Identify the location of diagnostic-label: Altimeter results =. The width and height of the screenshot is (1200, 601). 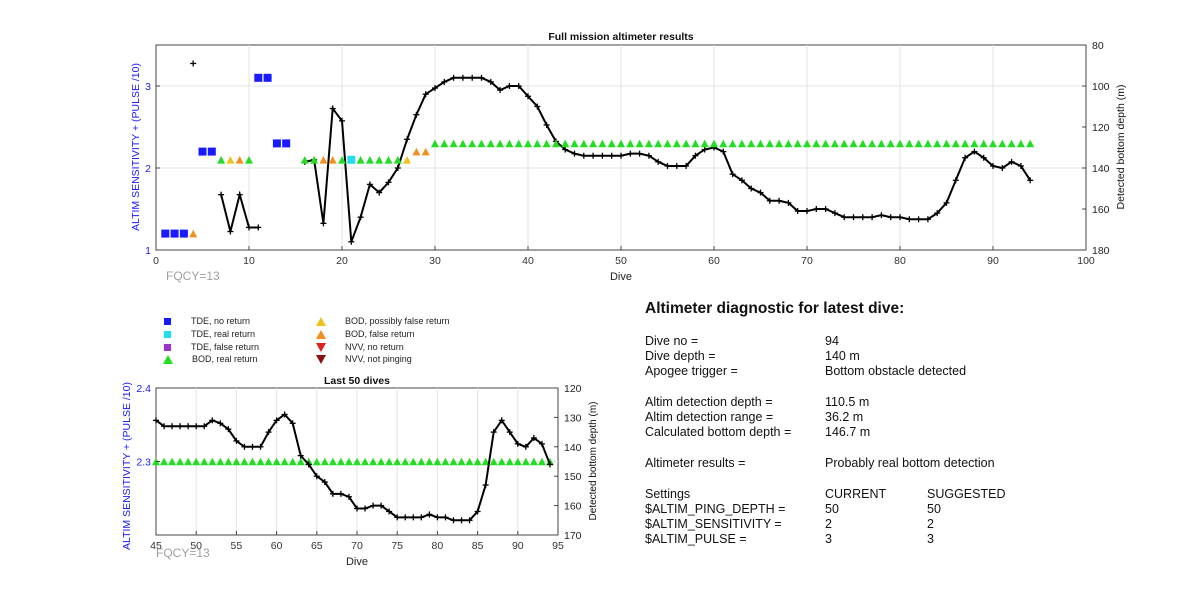
(695, 463).